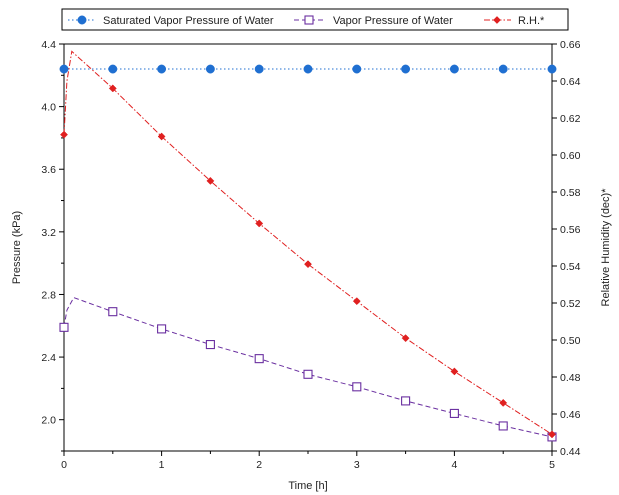 This screenshot has width=619, height=495. Describe the element at coordinates (48, 45) in the screenshot. I see `y-left-tick-label: 4.4` at that location.